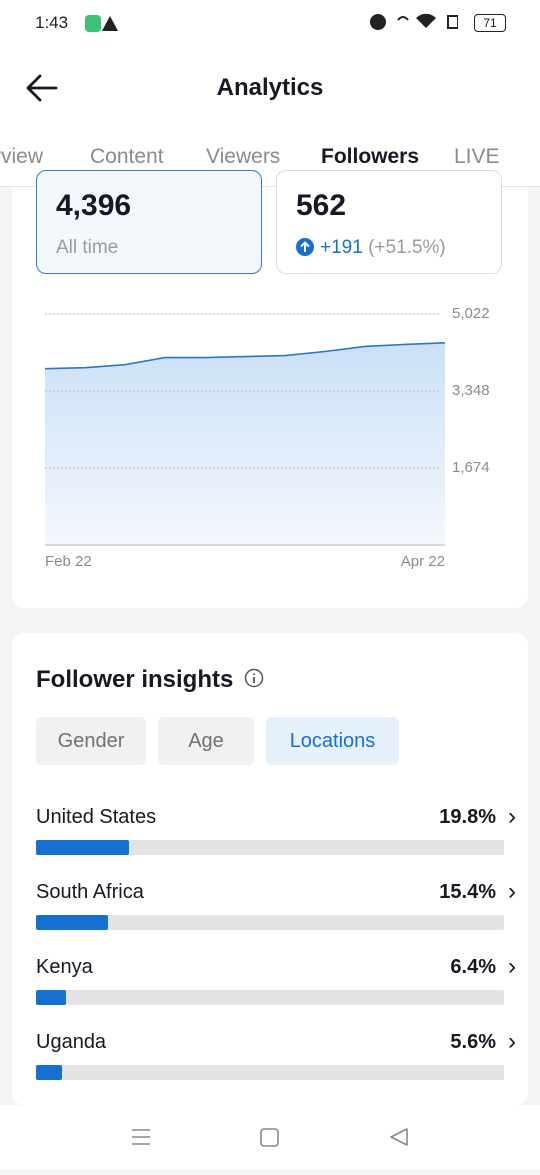  I want to click on tab: Viewers, so click(243, 156).